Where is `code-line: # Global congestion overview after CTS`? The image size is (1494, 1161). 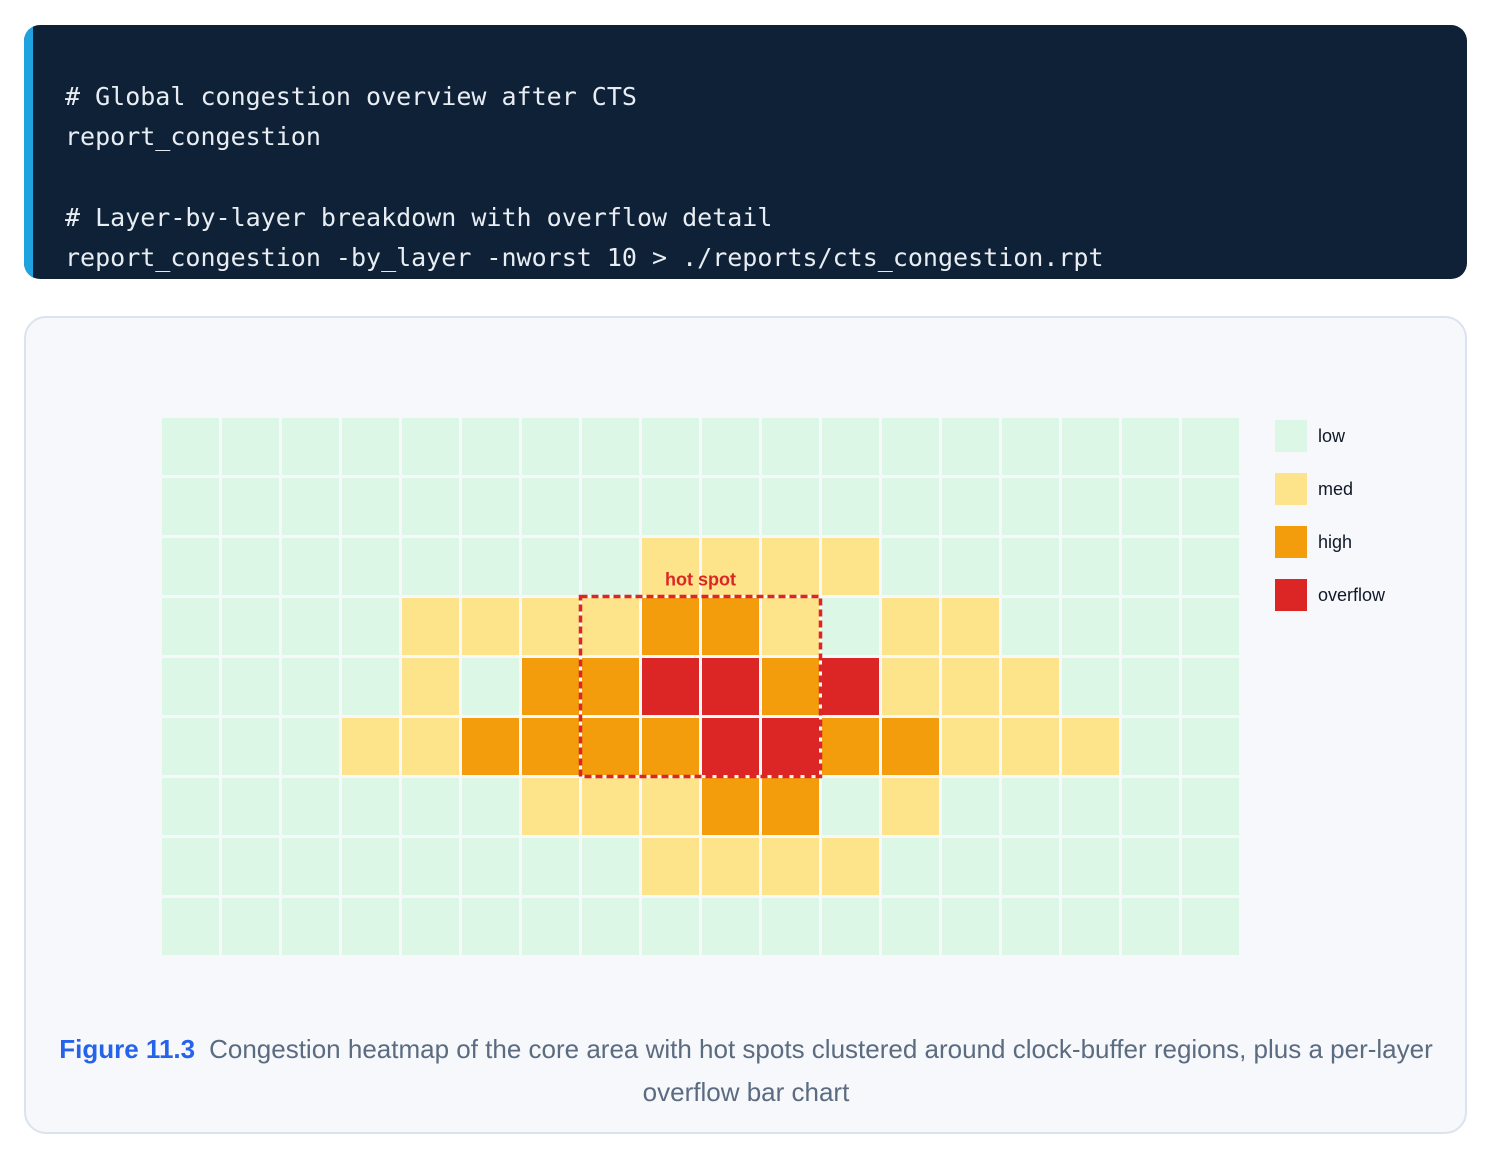
code-line: # Global congestion overview after CTS is located at coordinates (351, 96).